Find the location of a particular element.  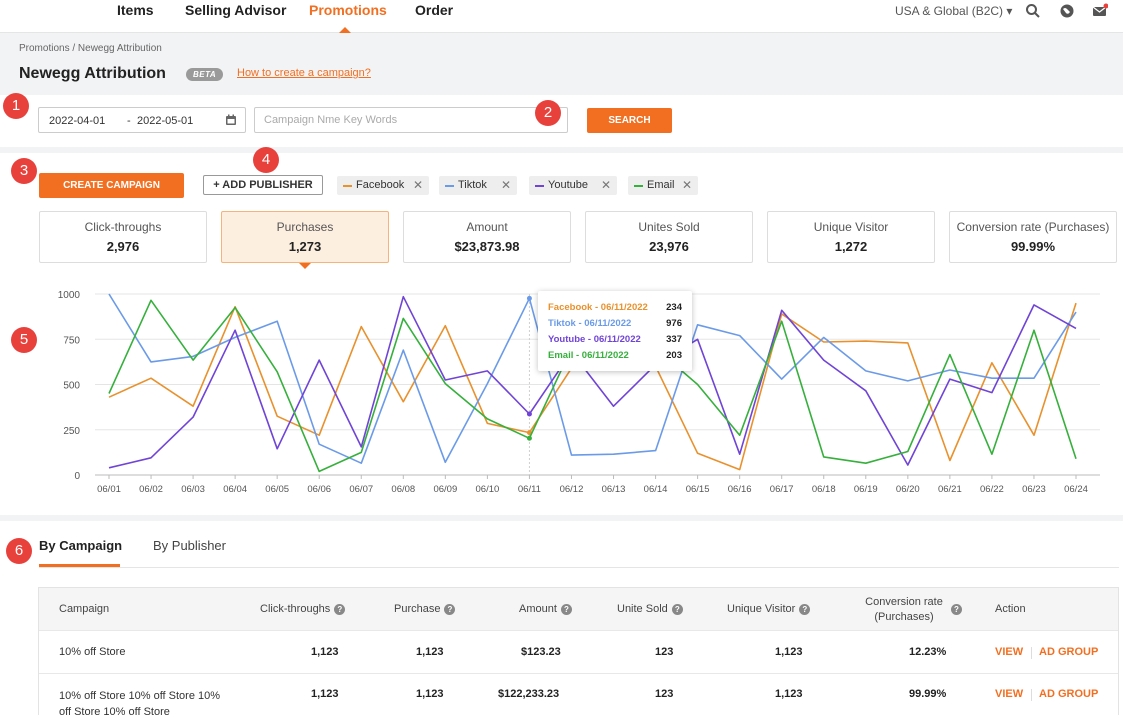

tab-by-publisher: By Publisher is located at coordinates (189, 545).